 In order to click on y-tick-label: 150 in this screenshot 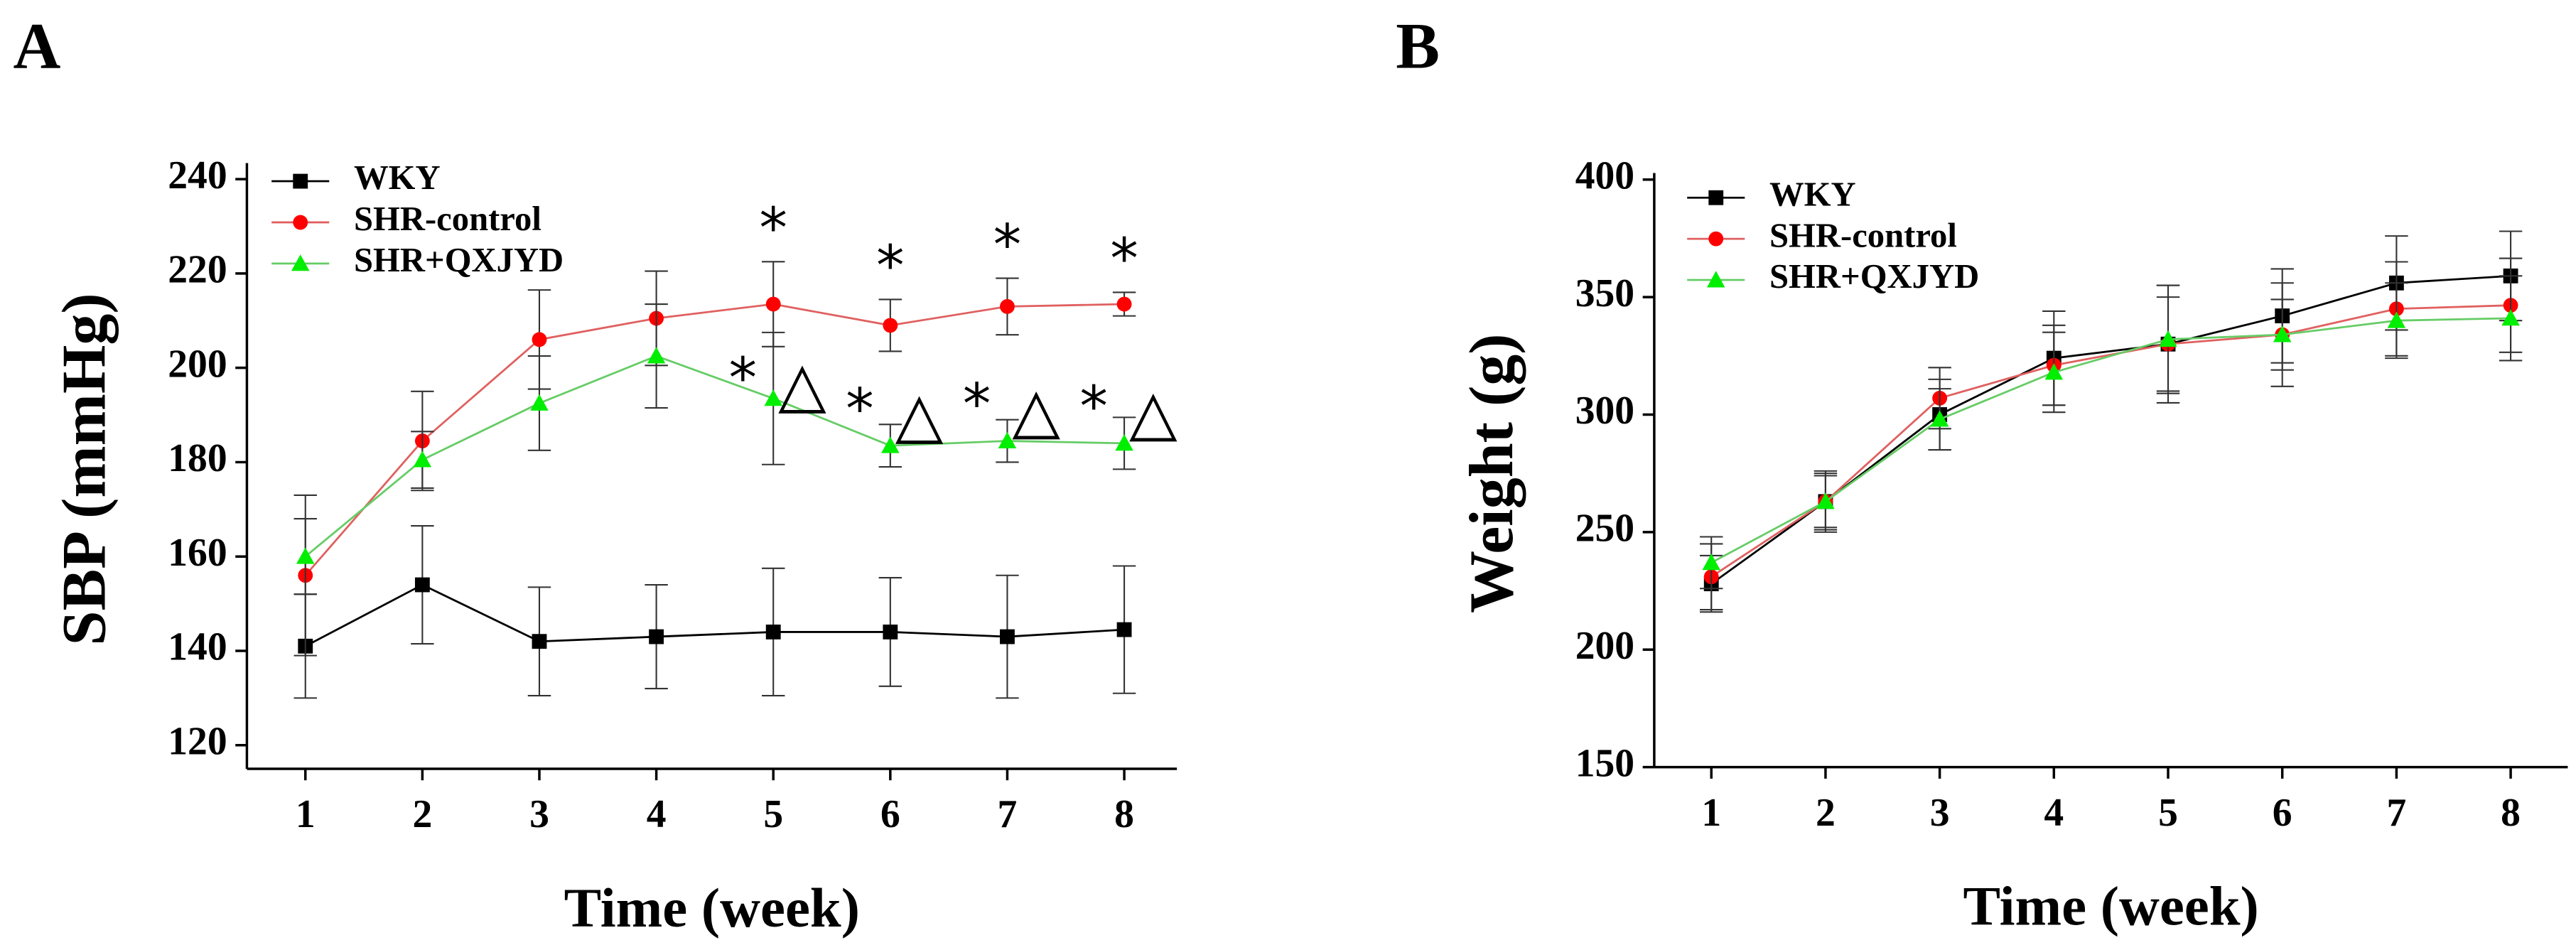, I will do `click(1605, 763)`.